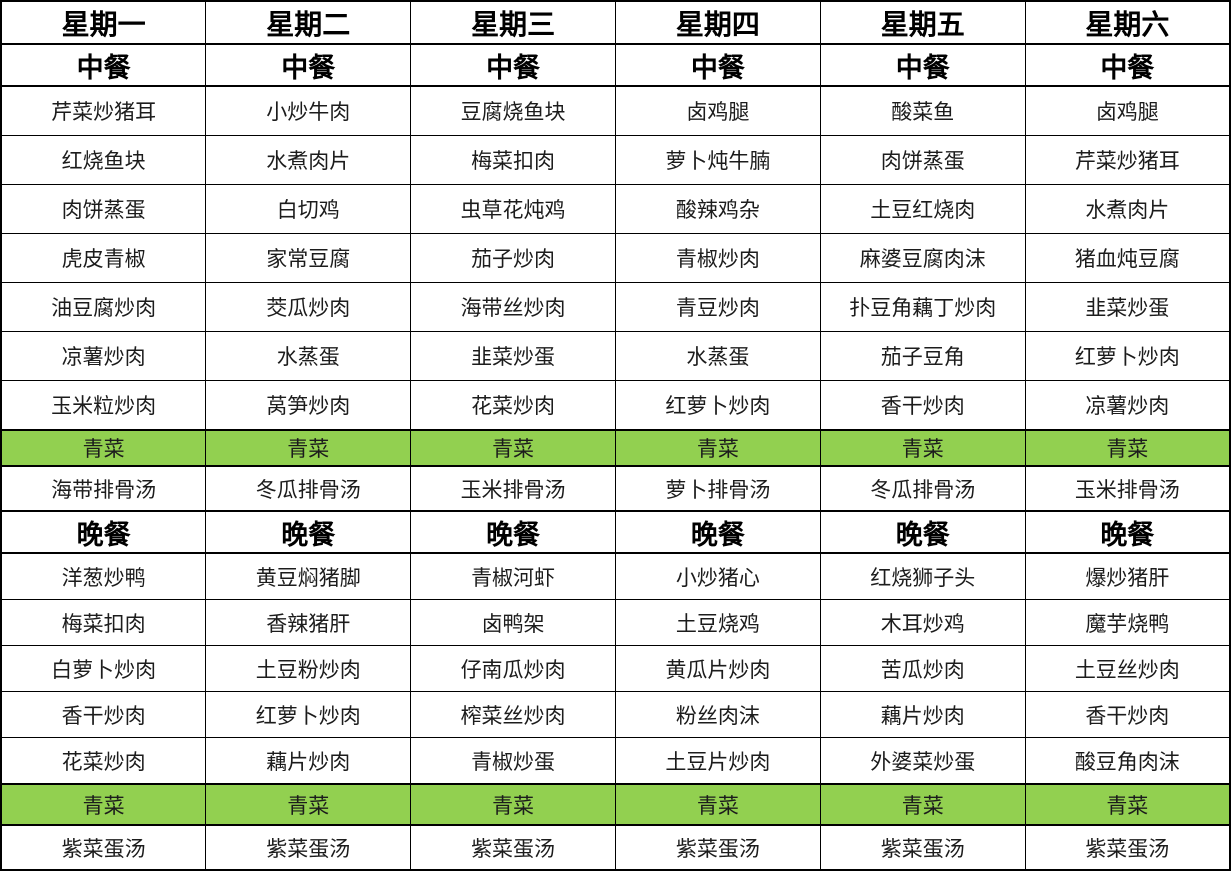 This screenshot has width=1231, height=875. What do you see at coordinates (717, 488) in the screenshot?
I see `soup-cell: 萝卜排骨汤` at bounding box center [717, 488].